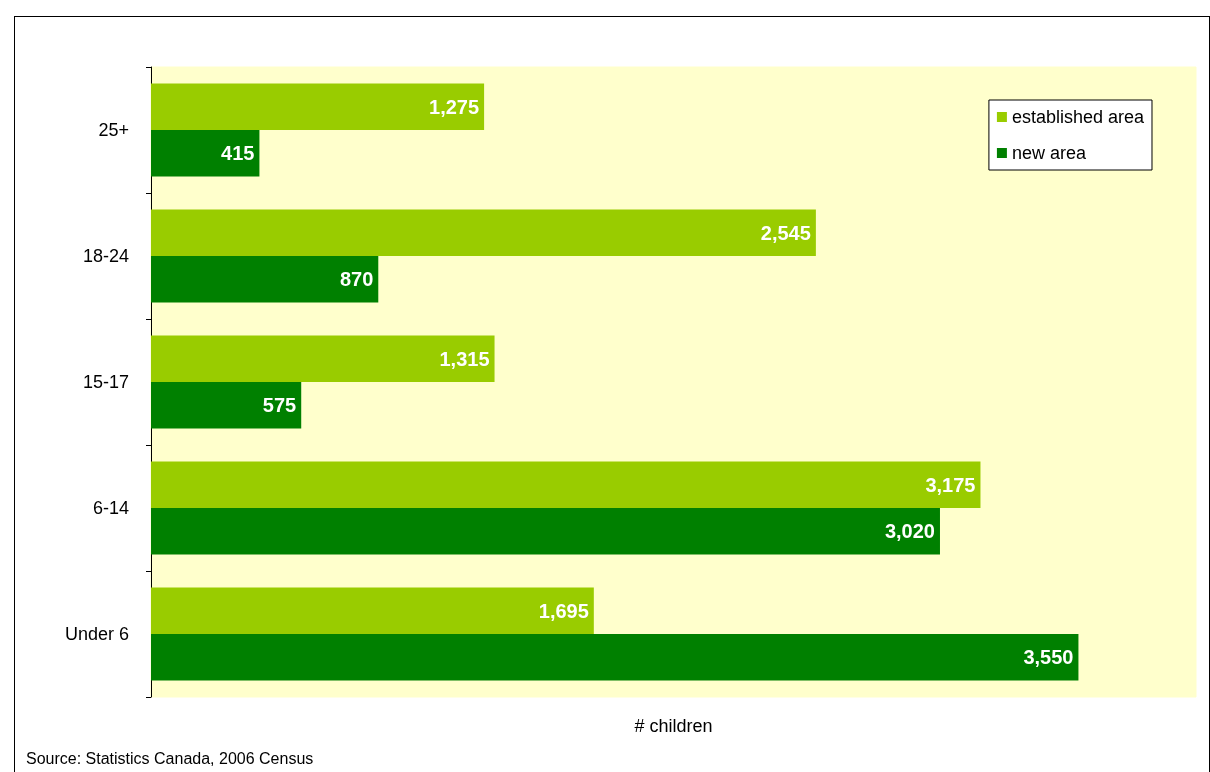 The width and height of the screenshot is (1210, 772). Describe the element at coordinates (110, 508) in the screenshot. I see `y-tick-label: 6-14` at that location.